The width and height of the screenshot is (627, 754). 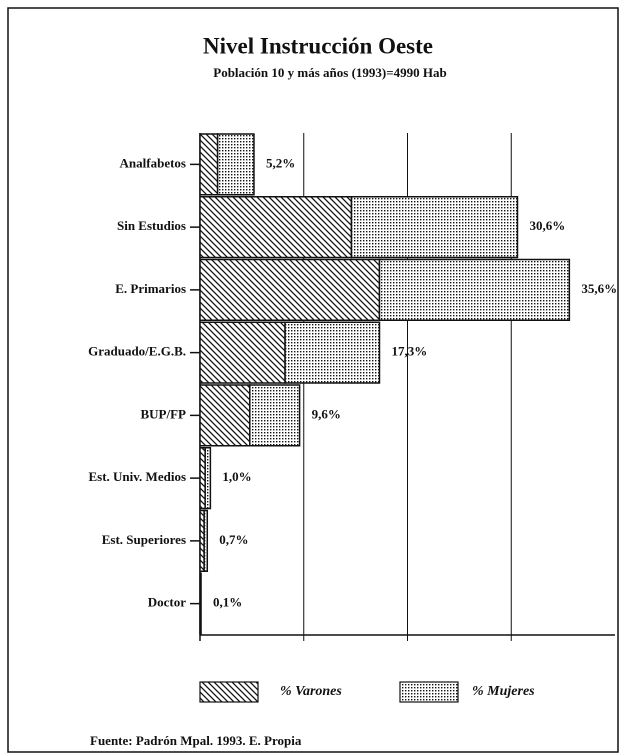 What do you see at coordinates (153, 162) in the screenshot?
I see `y-tick-label: Analfabetos` at bounding box center [153, 162].